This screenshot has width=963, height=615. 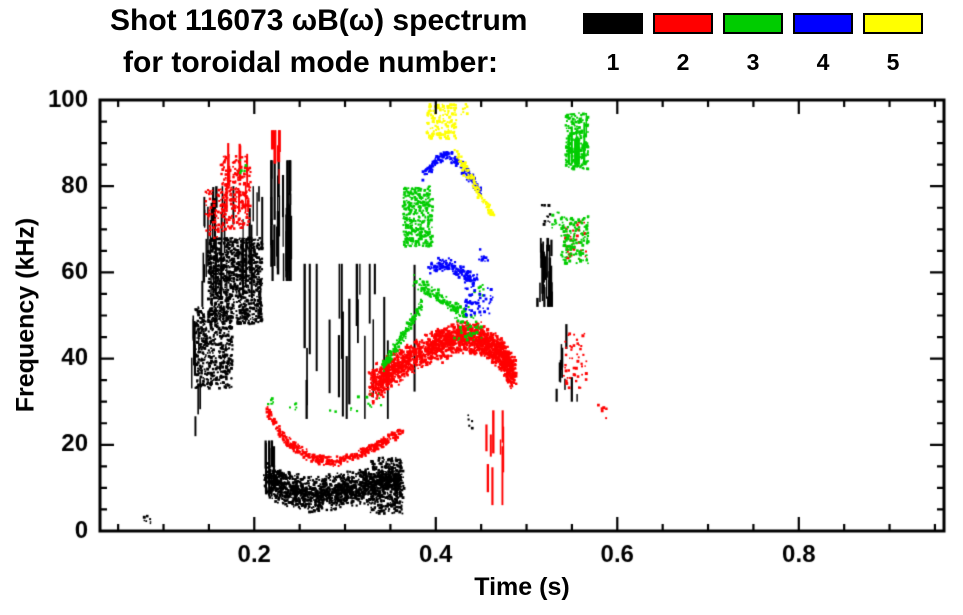 What do you see at coordinates (683, 62) in the screenshot?
I see `legend-label-mode-2: 2` at bounding box center [683, 62].